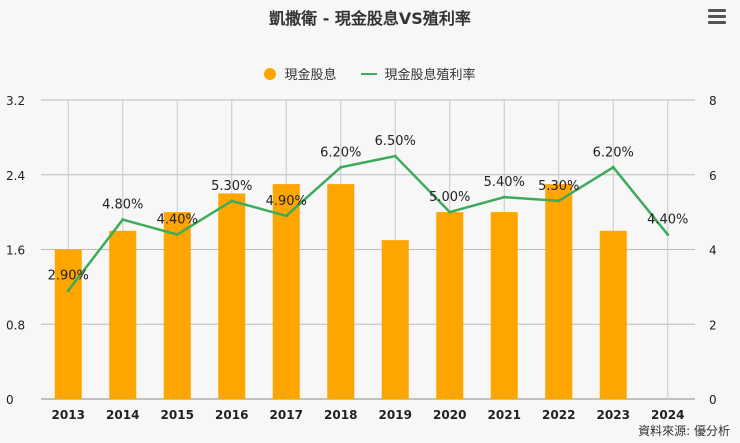  What do you see at coordinates (504, 415) in the screenshot?
I see `x-tick-label: 2021` at bounding box center [504, 415].